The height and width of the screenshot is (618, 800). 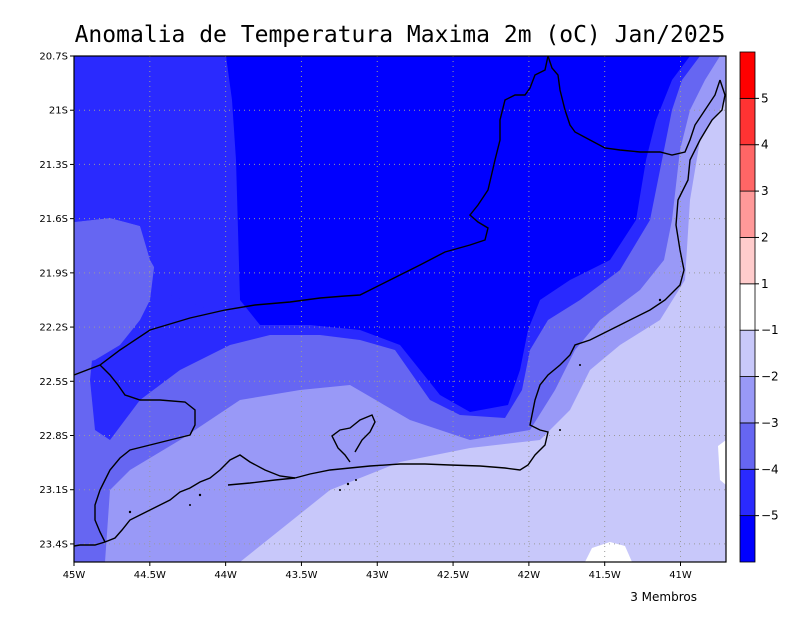 I want to click on coastline-guanabara, so click(x=353, y=438).